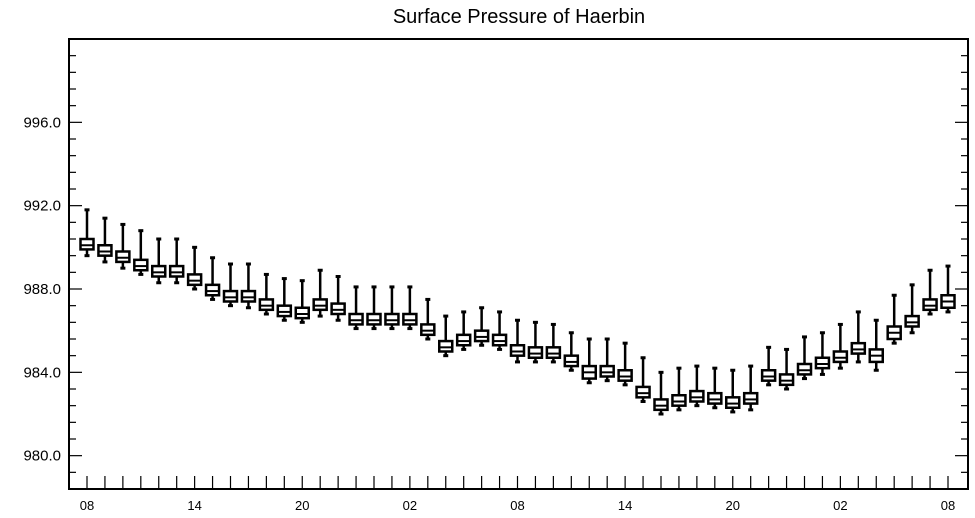 This screenshot has width=975, height=518. What do you see at coordinates (42, 122) in the screenshot?
I see `y-tick-label: 996.0` at bounding box center [42, 122].